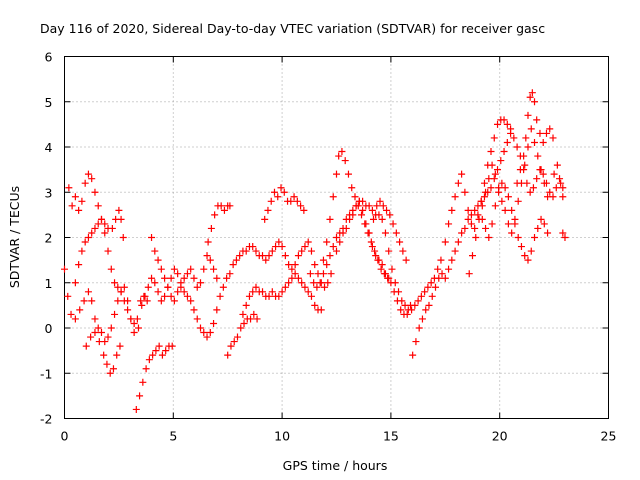  What do you see at coordinates (65, 436) in the screenshot?
I see `x-tick-label: 0` at bounding box center [65, 436].